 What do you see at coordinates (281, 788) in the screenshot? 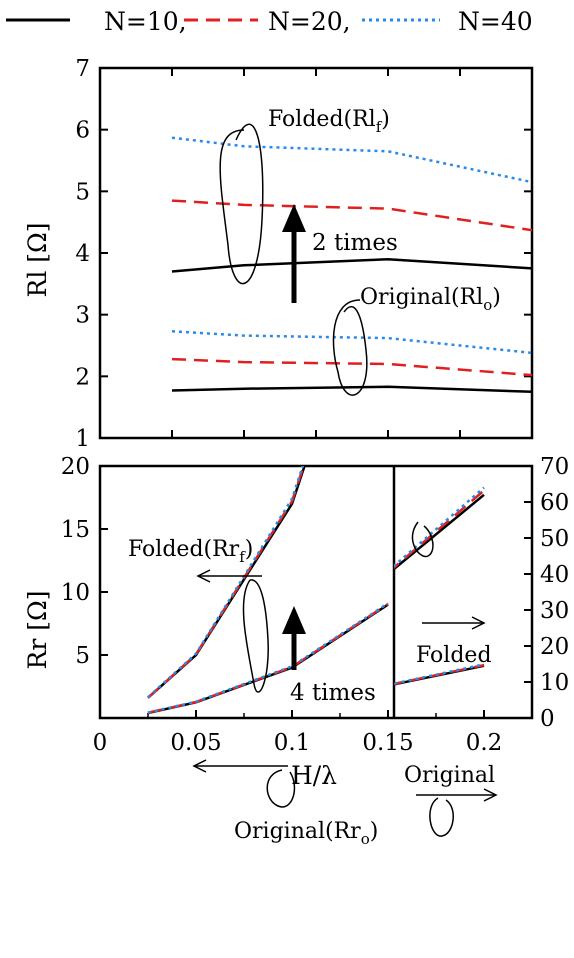
I see `bottom-original-ellipse` at bounding box center [281, 788].